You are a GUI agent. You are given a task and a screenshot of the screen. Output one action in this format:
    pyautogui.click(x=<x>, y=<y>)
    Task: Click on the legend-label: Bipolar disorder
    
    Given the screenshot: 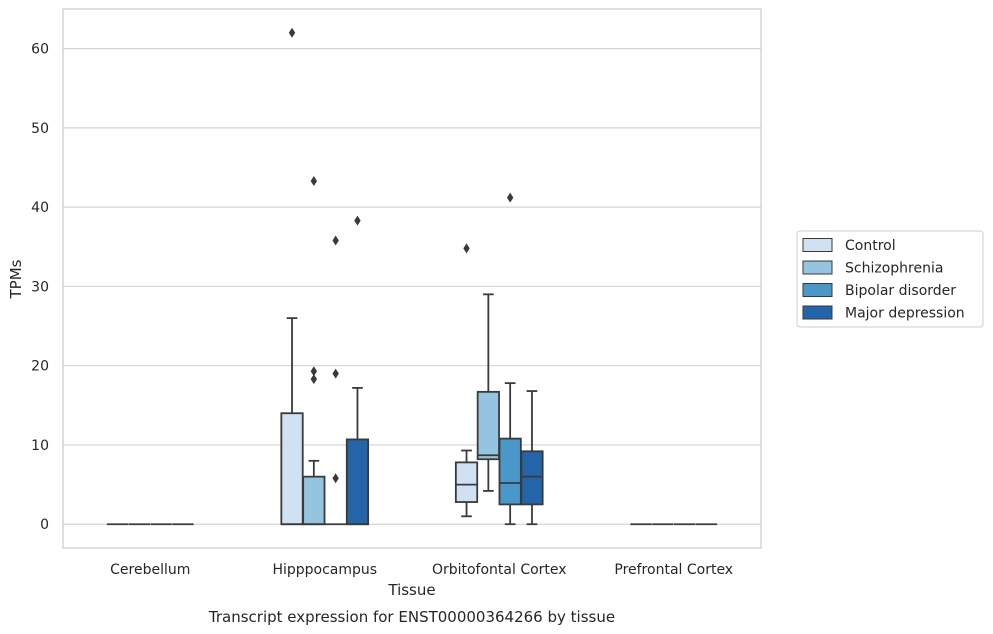 What is the action you would take?
    pyautogui.click(x=900, y=291)
    